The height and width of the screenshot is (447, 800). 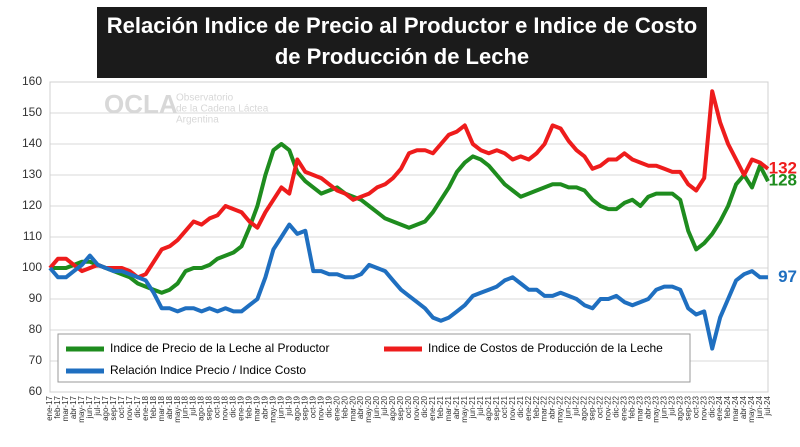 What do you see at coordinates (416, 407) in the screenshot?
I see `x-tick-label: nov-20` at bounding box center [416, 407].